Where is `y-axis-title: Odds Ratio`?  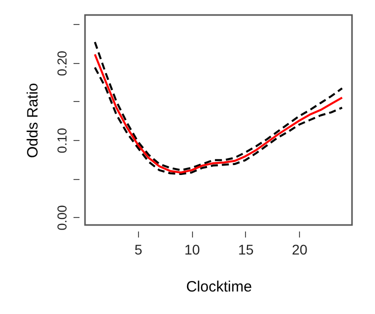
y-axis-title: Odds Ratio is located at coordinates (33, 120).